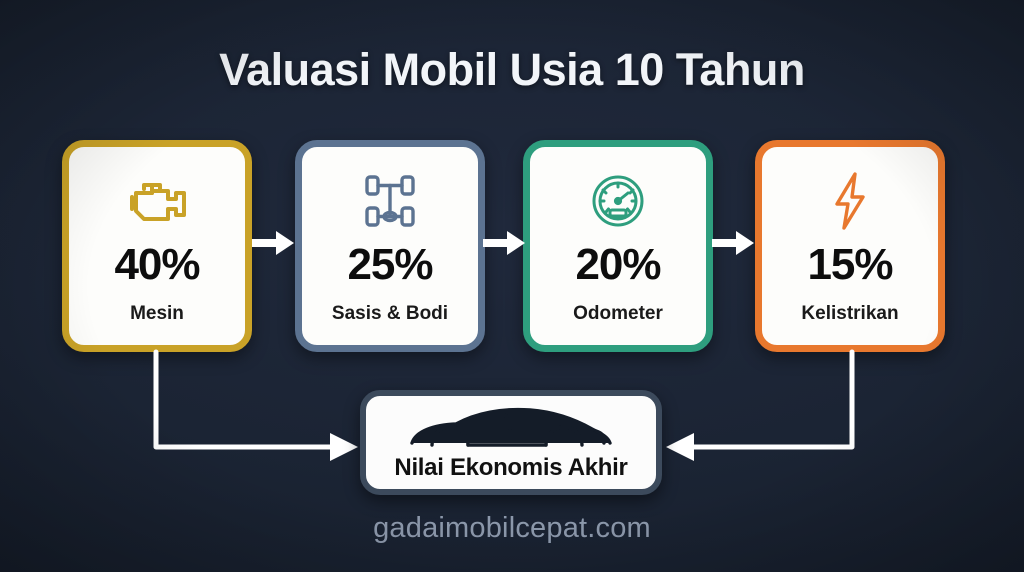 This screenshot has height=572, width=1024. Describe the element at coordinates (157, 201) in the screenshot. I see `engine-icon` at that location.